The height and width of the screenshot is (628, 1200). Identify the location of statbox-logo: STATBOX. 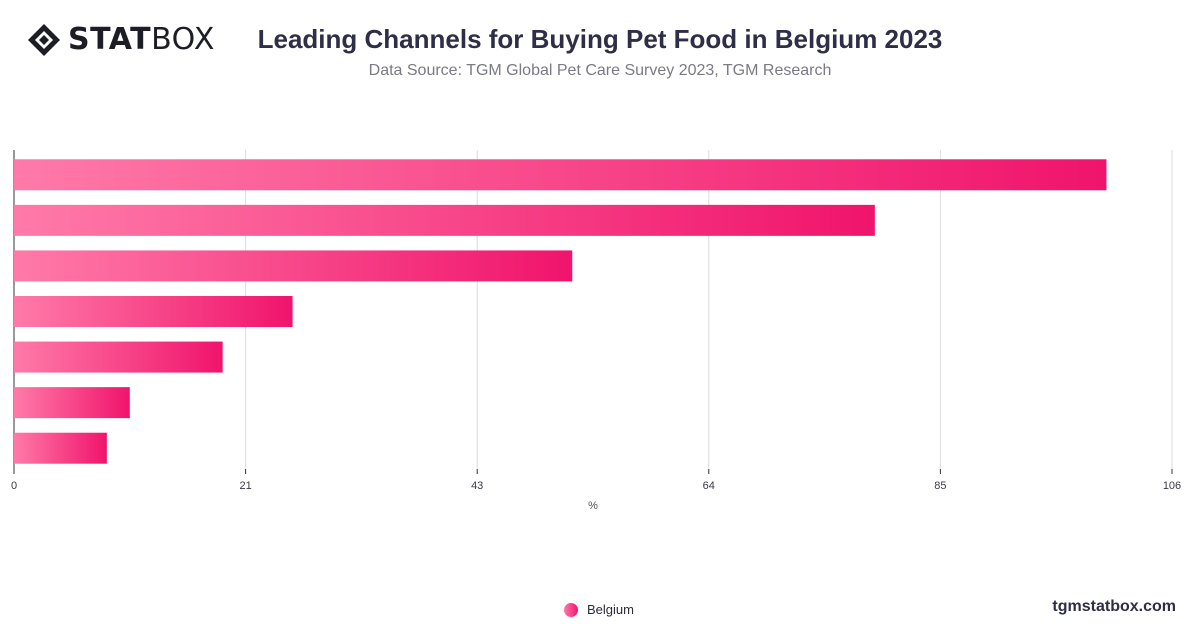
(120, 40).